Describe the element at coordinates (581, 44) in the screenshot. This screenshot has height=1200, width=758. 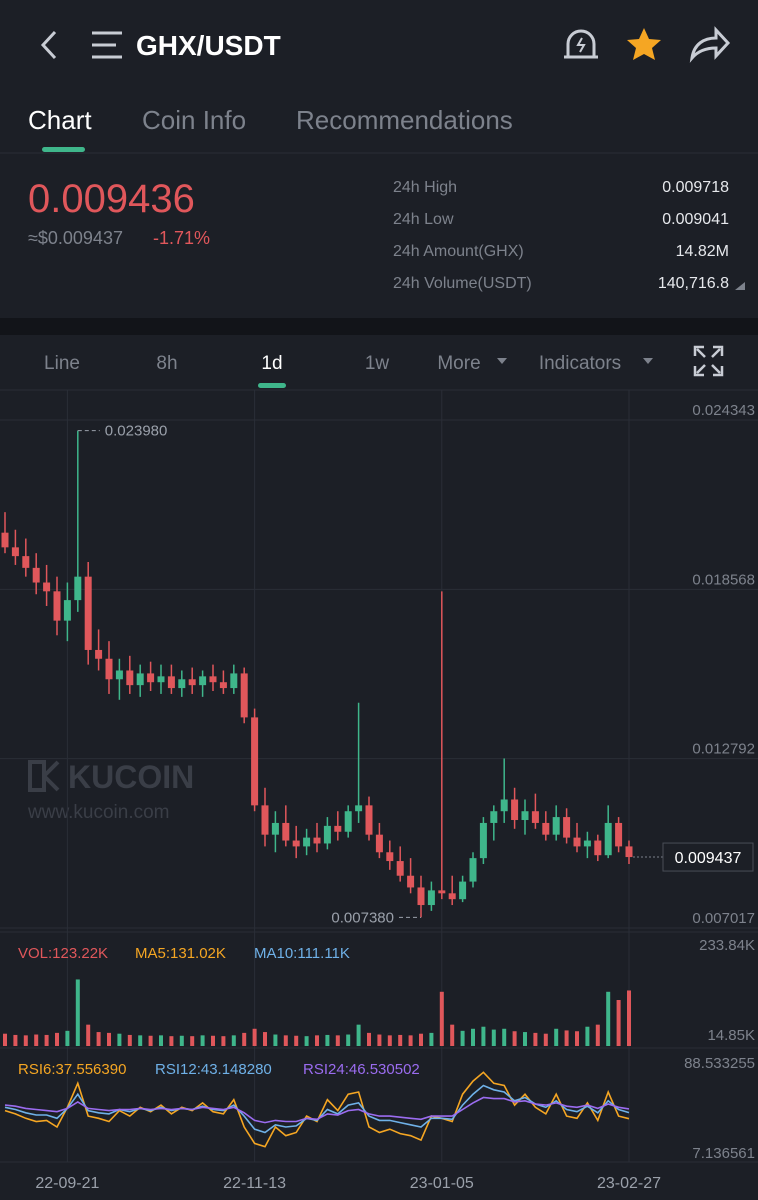
I see `alert-icon` at that location.